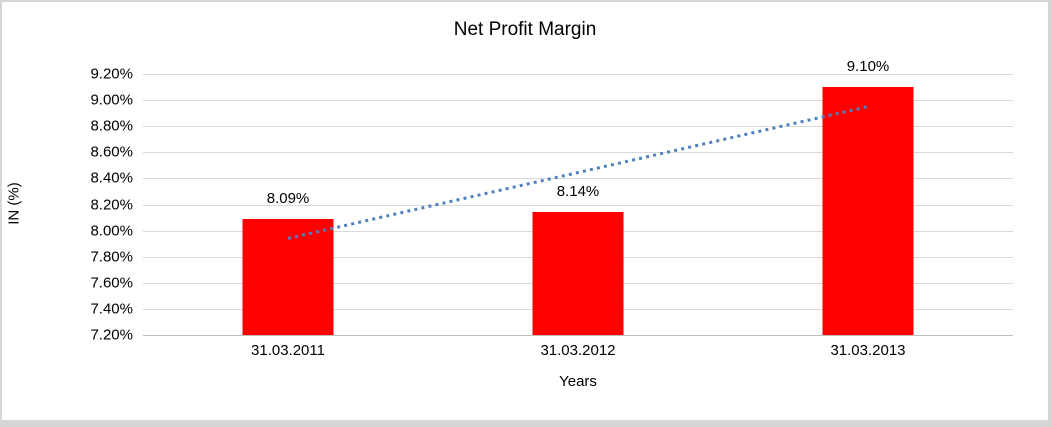 The width and height of the screenshot is (1052, 427). What do you see at coordinates (111, 74) in the screenshot?
I see `y-tick-label: 9.20%` at bounding box center [111, 74].